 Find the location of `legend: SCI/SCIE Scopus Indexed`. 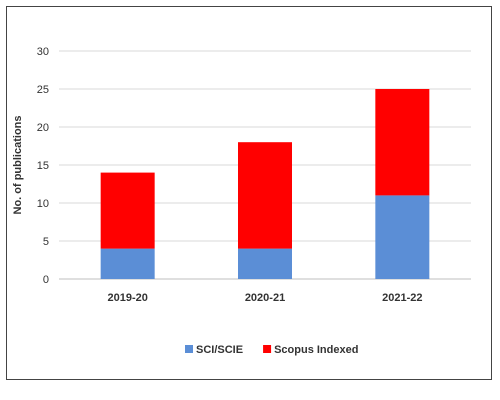

legend: SCI/SCIE Scopus Indexed is located at coordinates (271, 350).